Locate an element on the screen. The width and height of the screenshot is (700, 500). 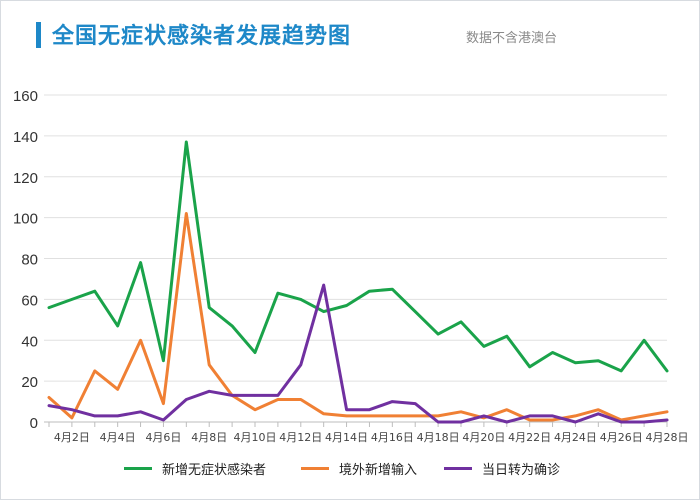
y-tick-label: 40 is located at coordinates (29, 341).